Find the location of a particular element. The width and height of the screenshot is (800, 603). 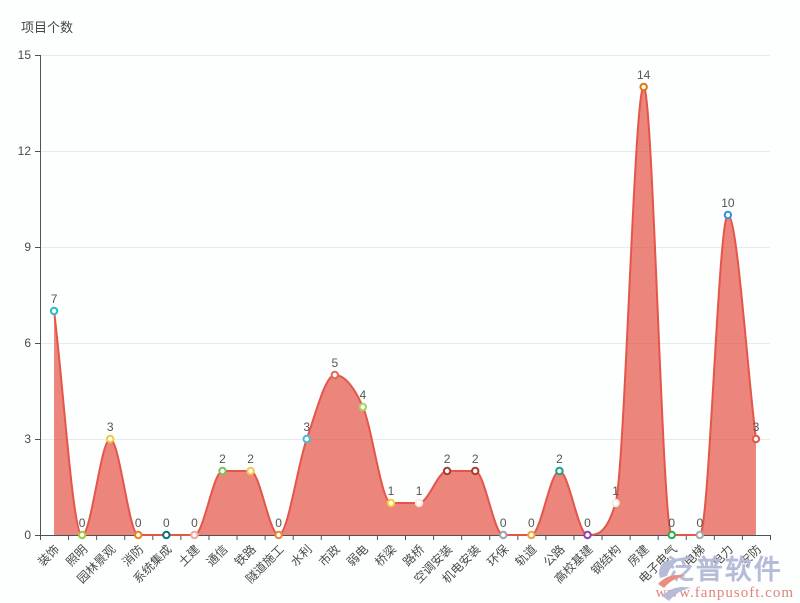

x-axis-label: 轨道 is located at coordinates (526, 555).